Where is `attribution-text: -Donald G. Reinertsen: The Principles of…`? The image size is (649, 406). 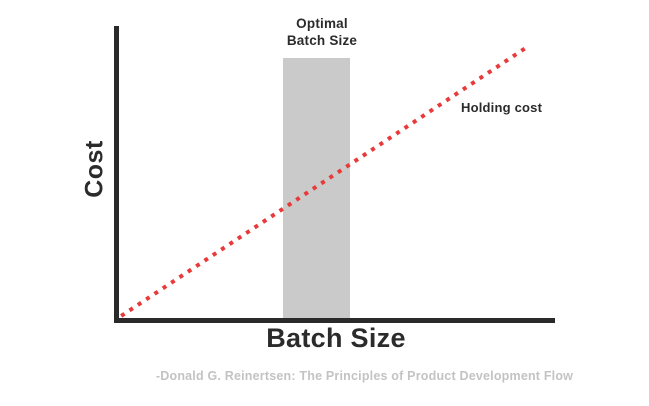
attribution-text: -Donald G. Reinertsen: The Principles of… is located at coordinates (364, 376).